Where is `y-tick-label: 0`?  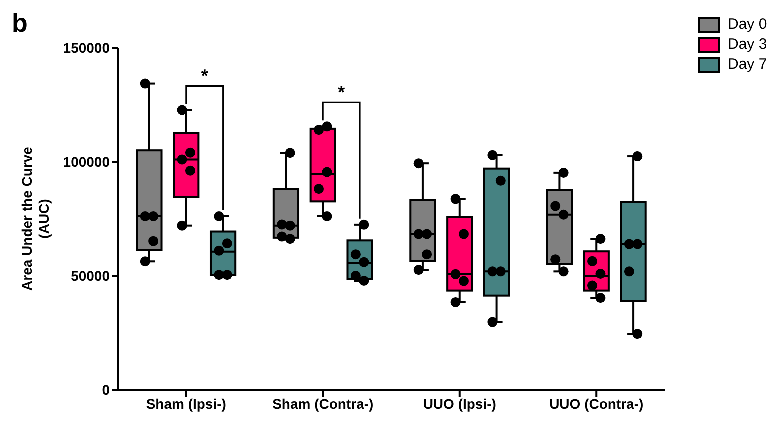
y-tick-label: 0 is located at coordinates (106, 390).